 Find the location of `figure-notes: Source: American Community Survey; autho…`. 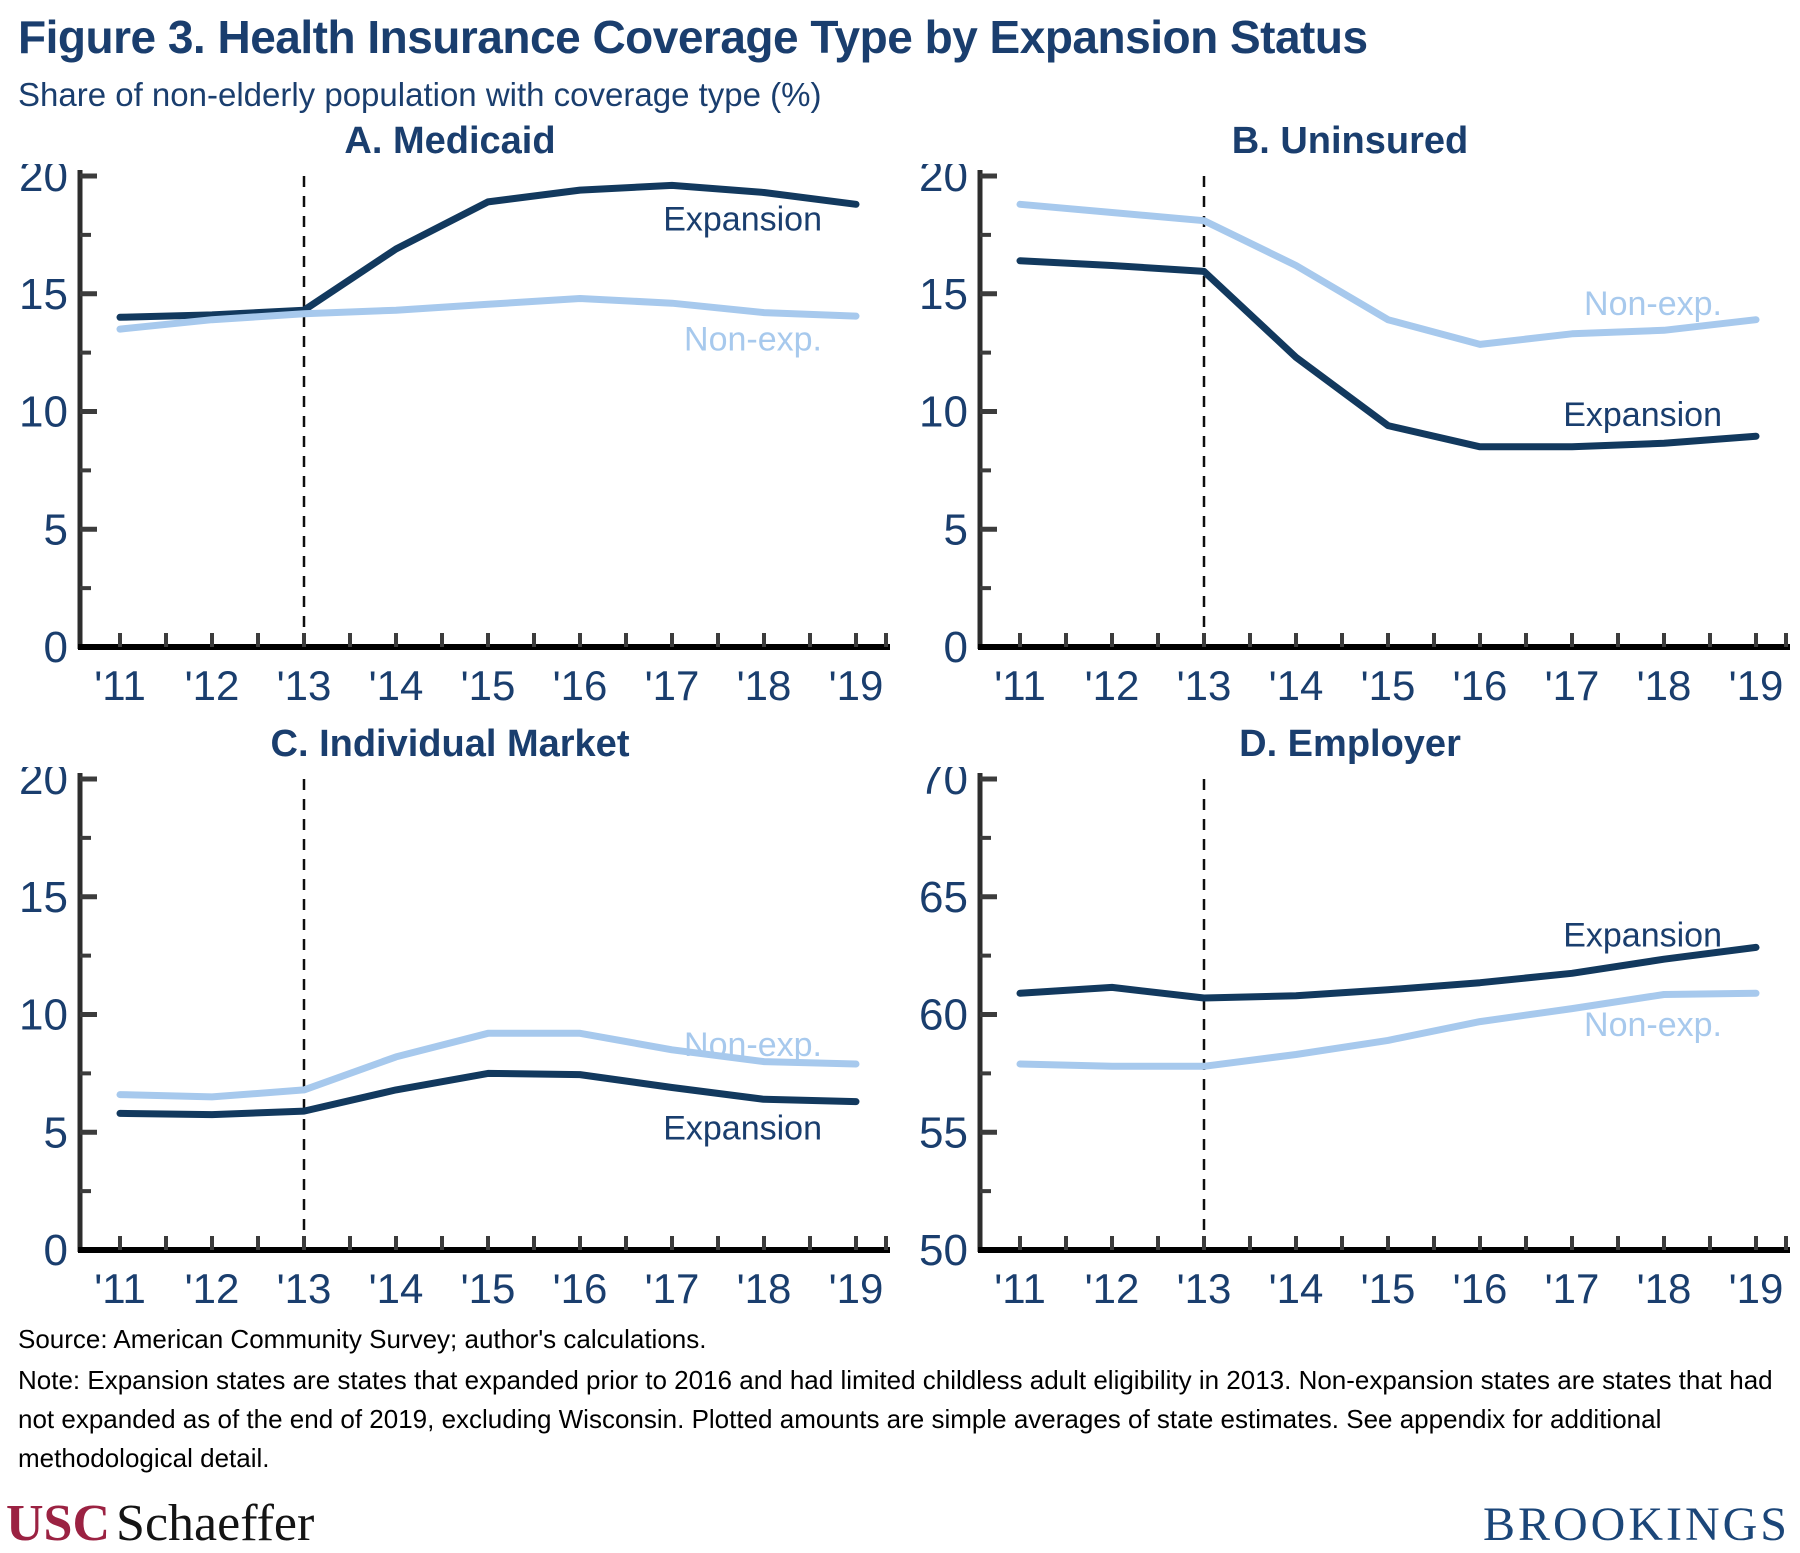

figure-notes: Source: American Community Survey; autho… is located at coordinates (900, 1401).